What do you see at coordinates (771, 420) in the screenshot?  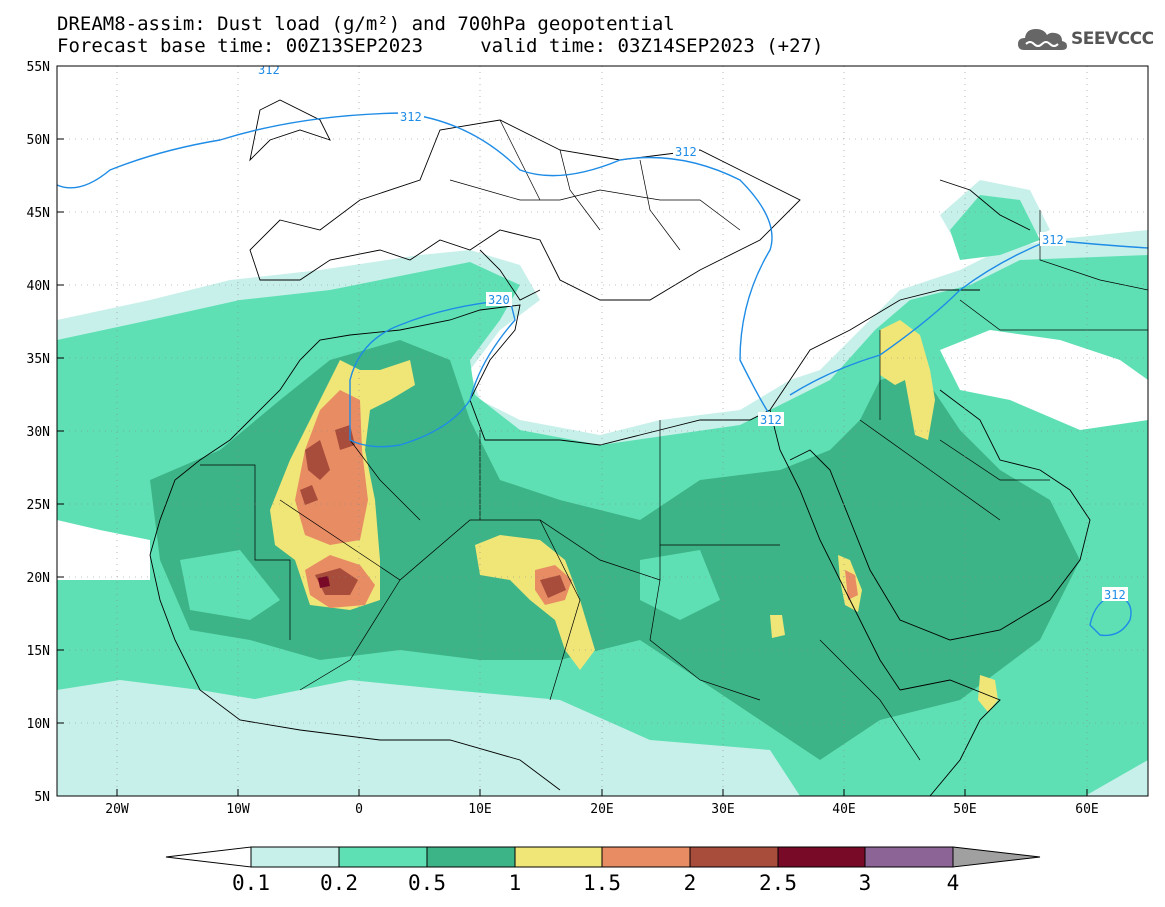 I see `contour-label-312-d: 312` at bounding box center [771, 420].